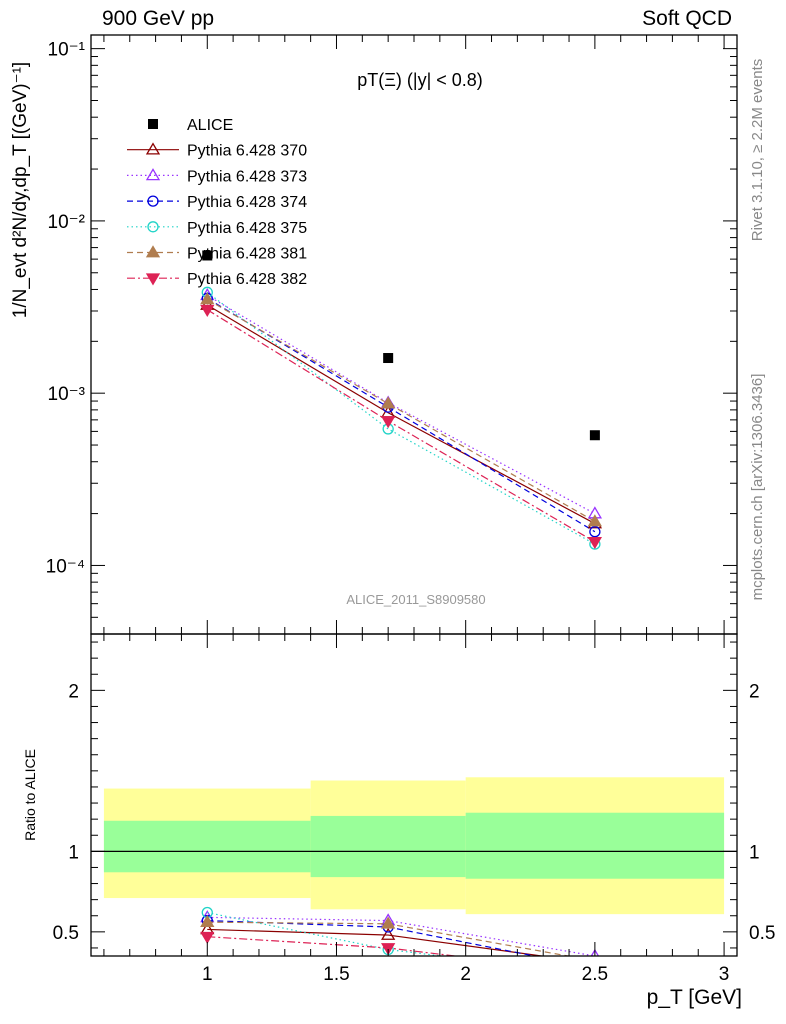 The width and height of the screenshot is (786, 1024). What do you see at coordinates (67, 50) in the screenshot?
I see `y-tick-label: 10⁻¹` at bounding box center [67, 50].